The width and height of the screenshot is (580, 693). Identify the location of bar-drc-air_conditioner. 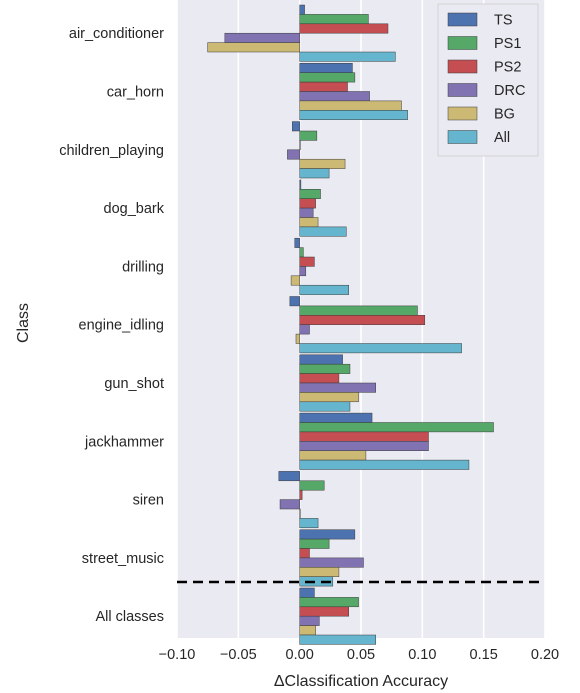
(262, 37).